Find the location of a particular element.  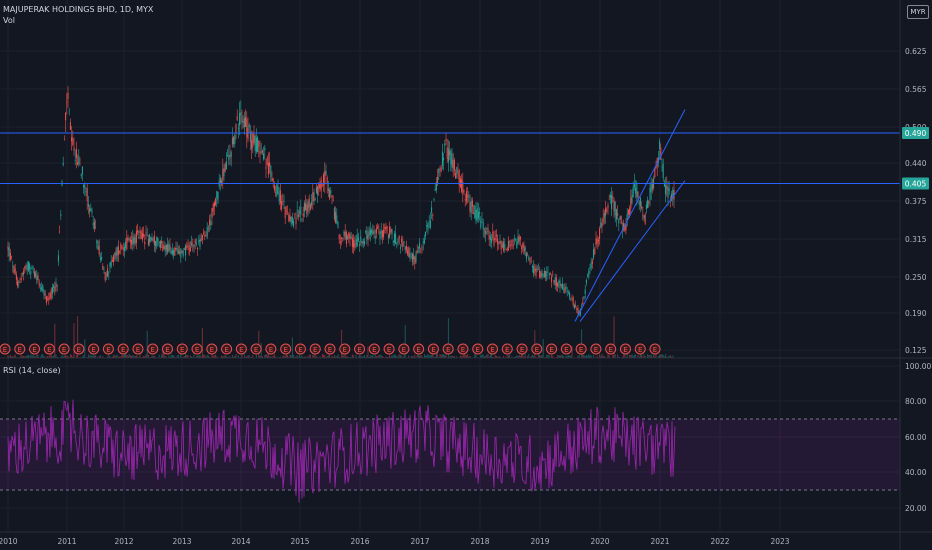

rsi-title: RSI (14, close) is located at coordinates (32, 370).